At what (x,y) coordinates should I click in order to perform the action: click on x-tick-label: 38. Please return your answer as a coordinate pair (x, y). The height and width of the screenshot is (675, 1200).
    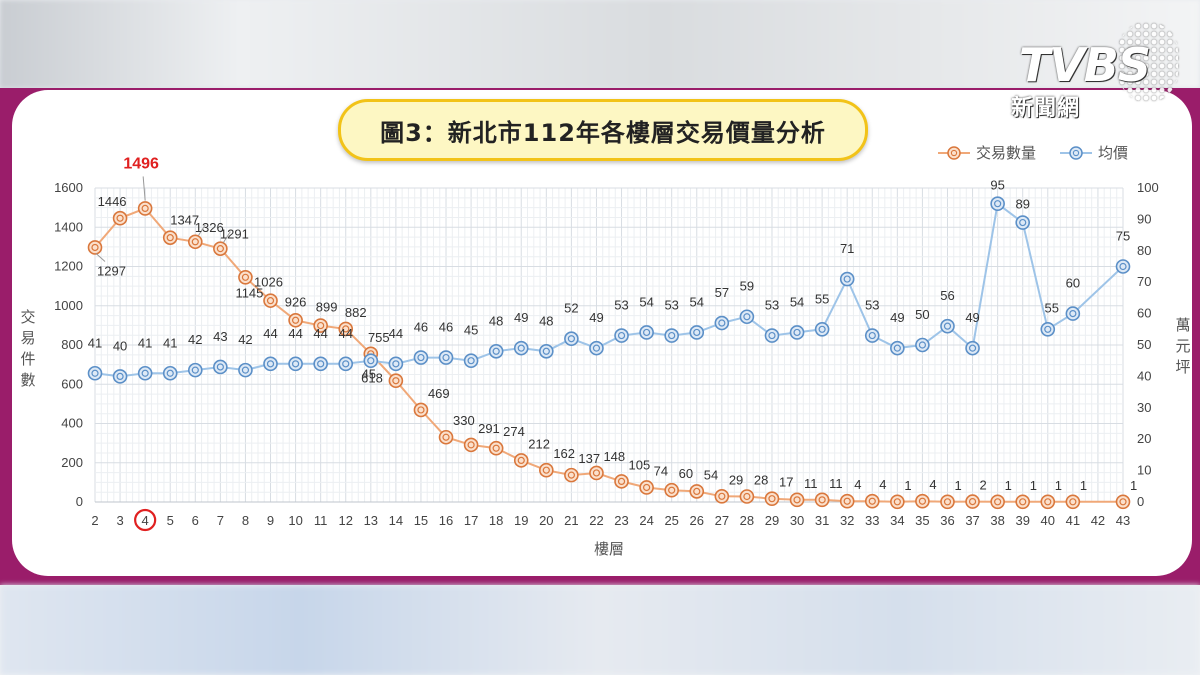
    Looking at the image, I should click on (997, 520).